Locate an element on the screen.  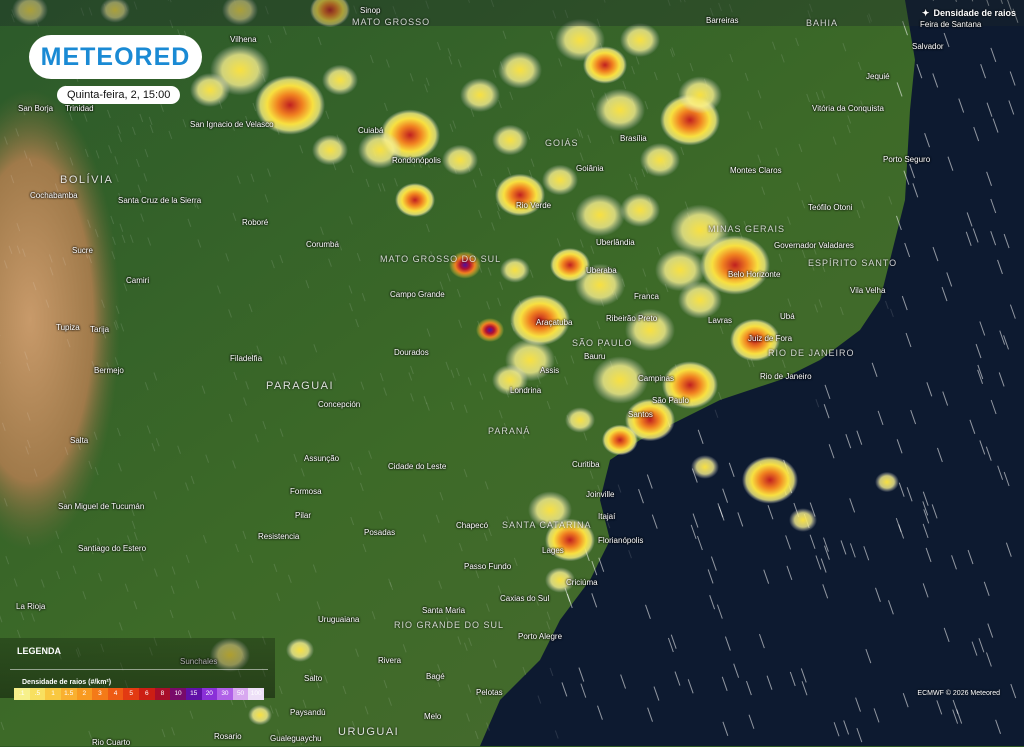
region-label: MATO GROSSO is located at coordinates (391, 22).